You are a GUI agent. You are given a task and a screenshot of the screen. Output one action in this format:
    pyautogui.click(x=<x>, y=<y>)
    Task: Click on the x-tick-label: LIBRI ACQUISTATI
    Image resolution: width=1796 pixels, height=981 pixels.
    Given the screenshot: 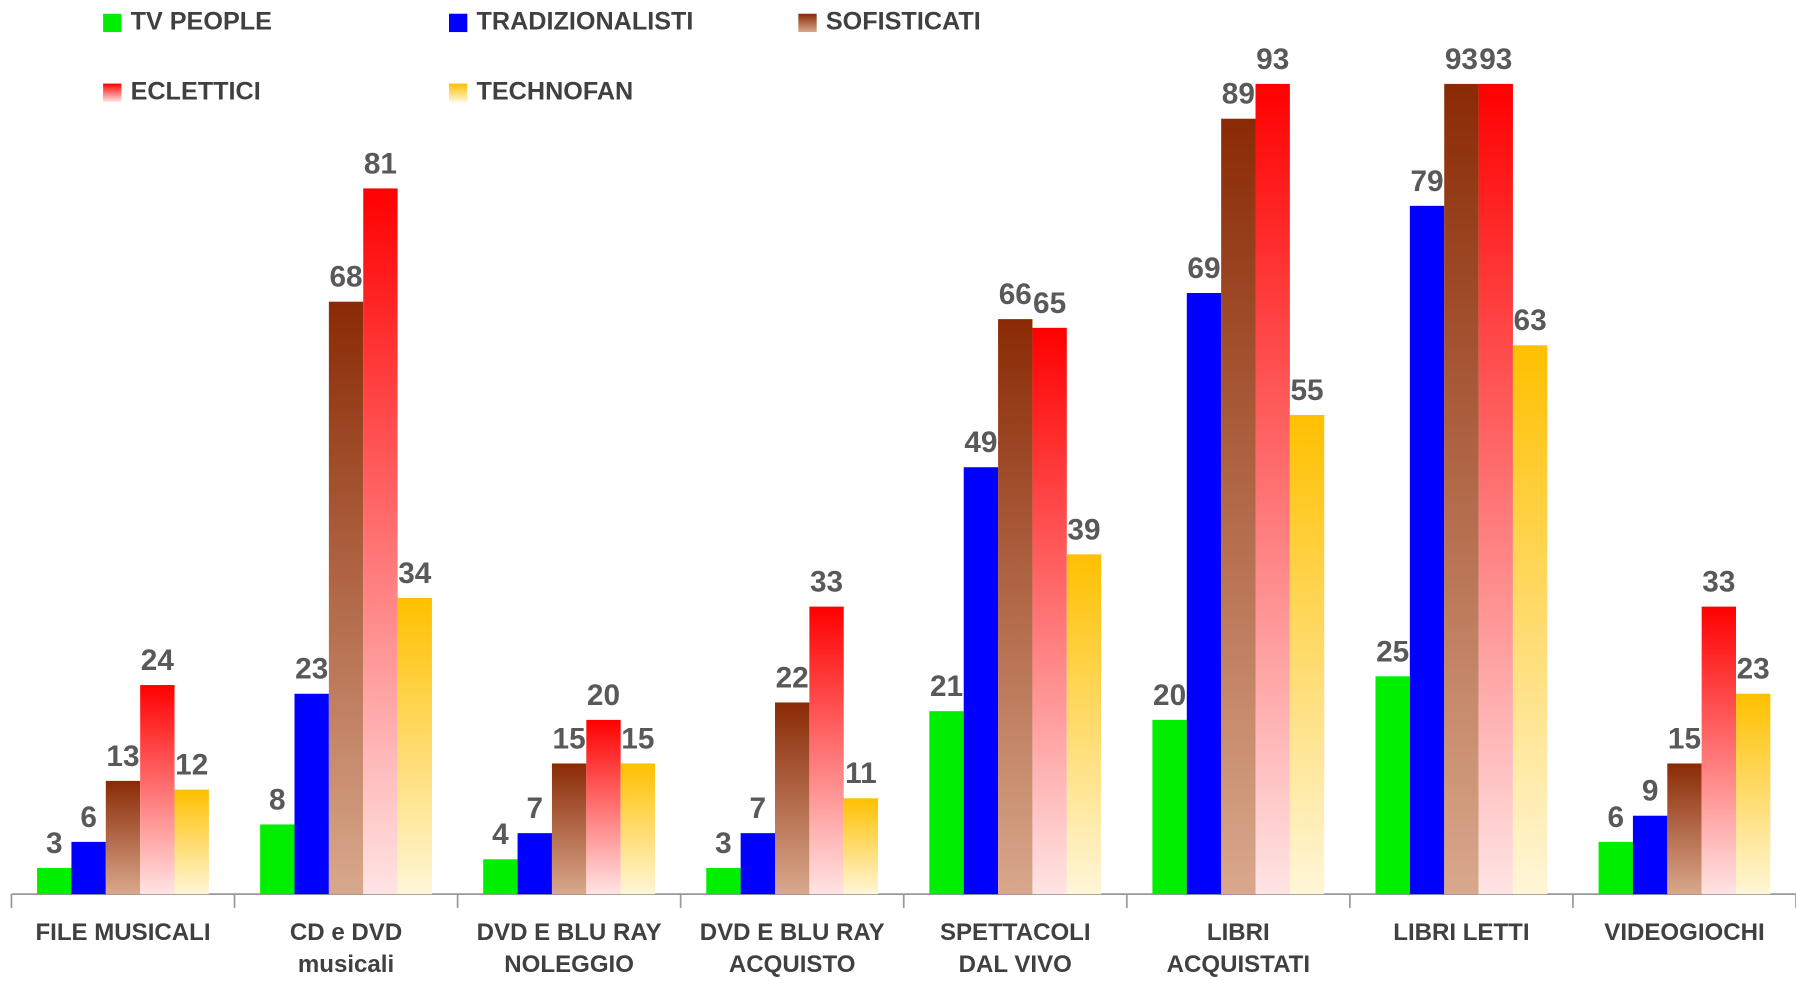 What is the action you would take?
    pyautogui.click(x=1238, y=948)
    